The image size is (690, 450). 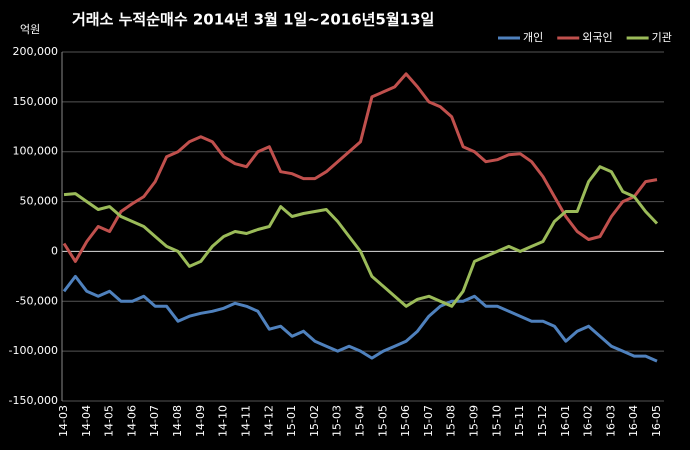 I want to click on y-axis-label: 억원, so click(x=30, y=29).